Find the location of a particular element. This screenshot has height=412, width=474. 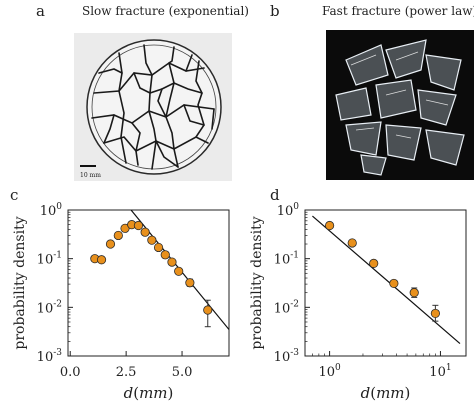

panel-b-title: Fast fracture (power law) is located at coordinates (398, 11).